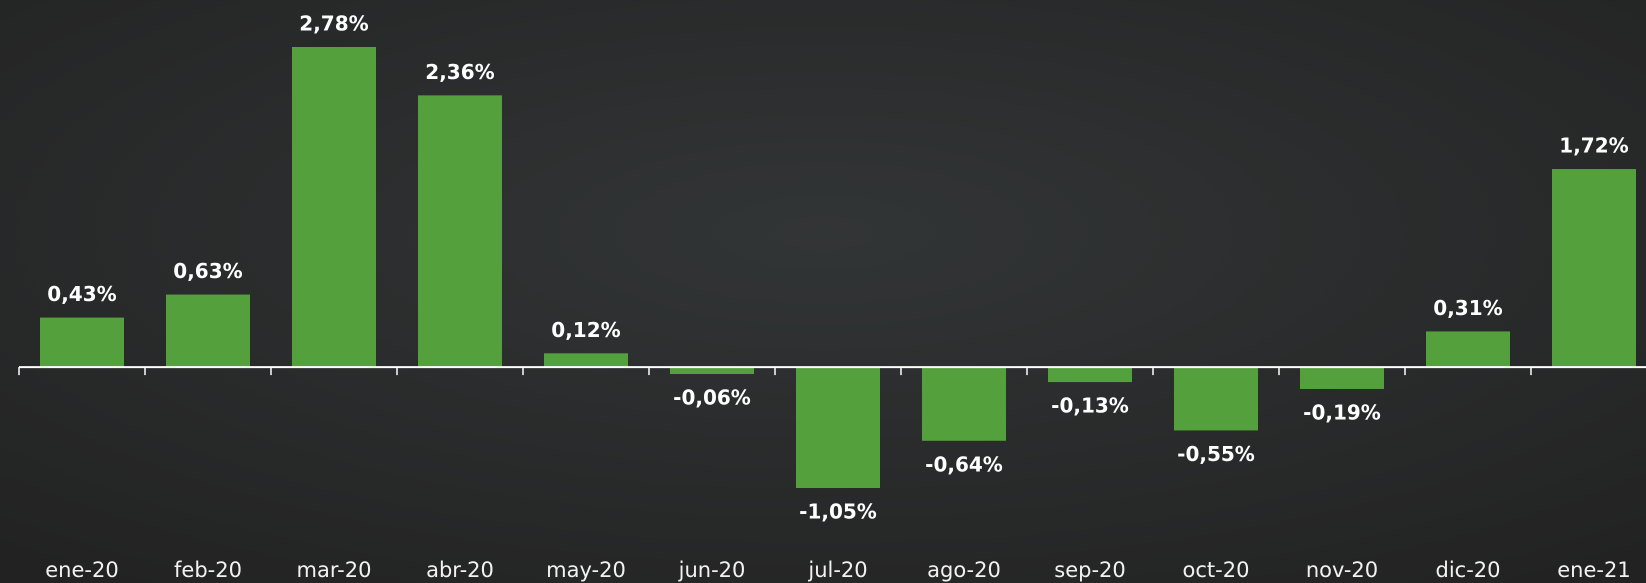 This screenshot has width=1646, height=583. I want to click on x-tick-label: nov-20, so click(1342, 570).